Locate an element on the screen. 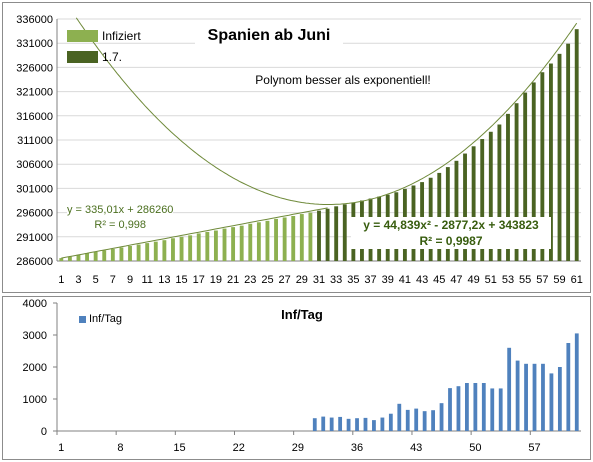  x-tick-label: 11 is located at coordinates (146, 280).